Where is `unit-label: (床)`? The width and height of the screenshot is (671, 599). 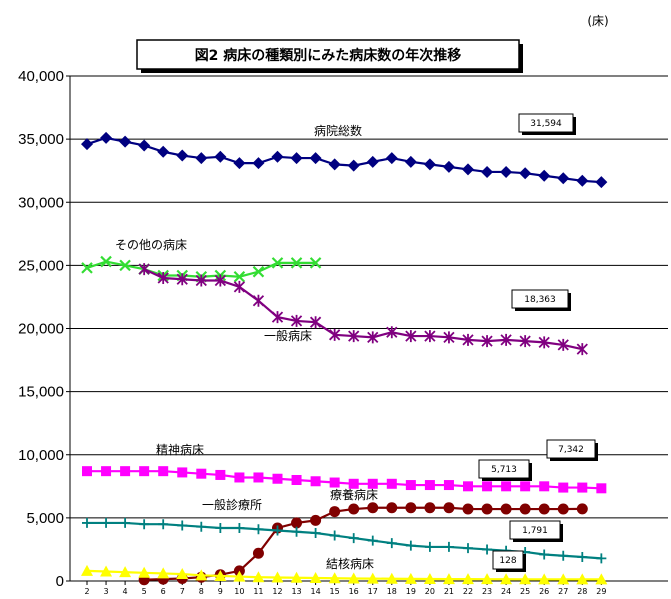
unit-label: (床) is located at coordinates (597, 21).